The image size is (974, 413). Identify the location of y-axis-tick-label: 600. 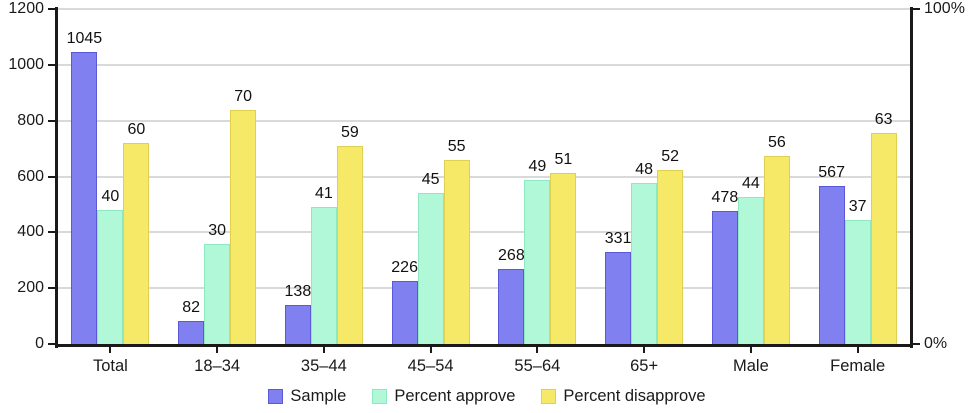
(30, 176).